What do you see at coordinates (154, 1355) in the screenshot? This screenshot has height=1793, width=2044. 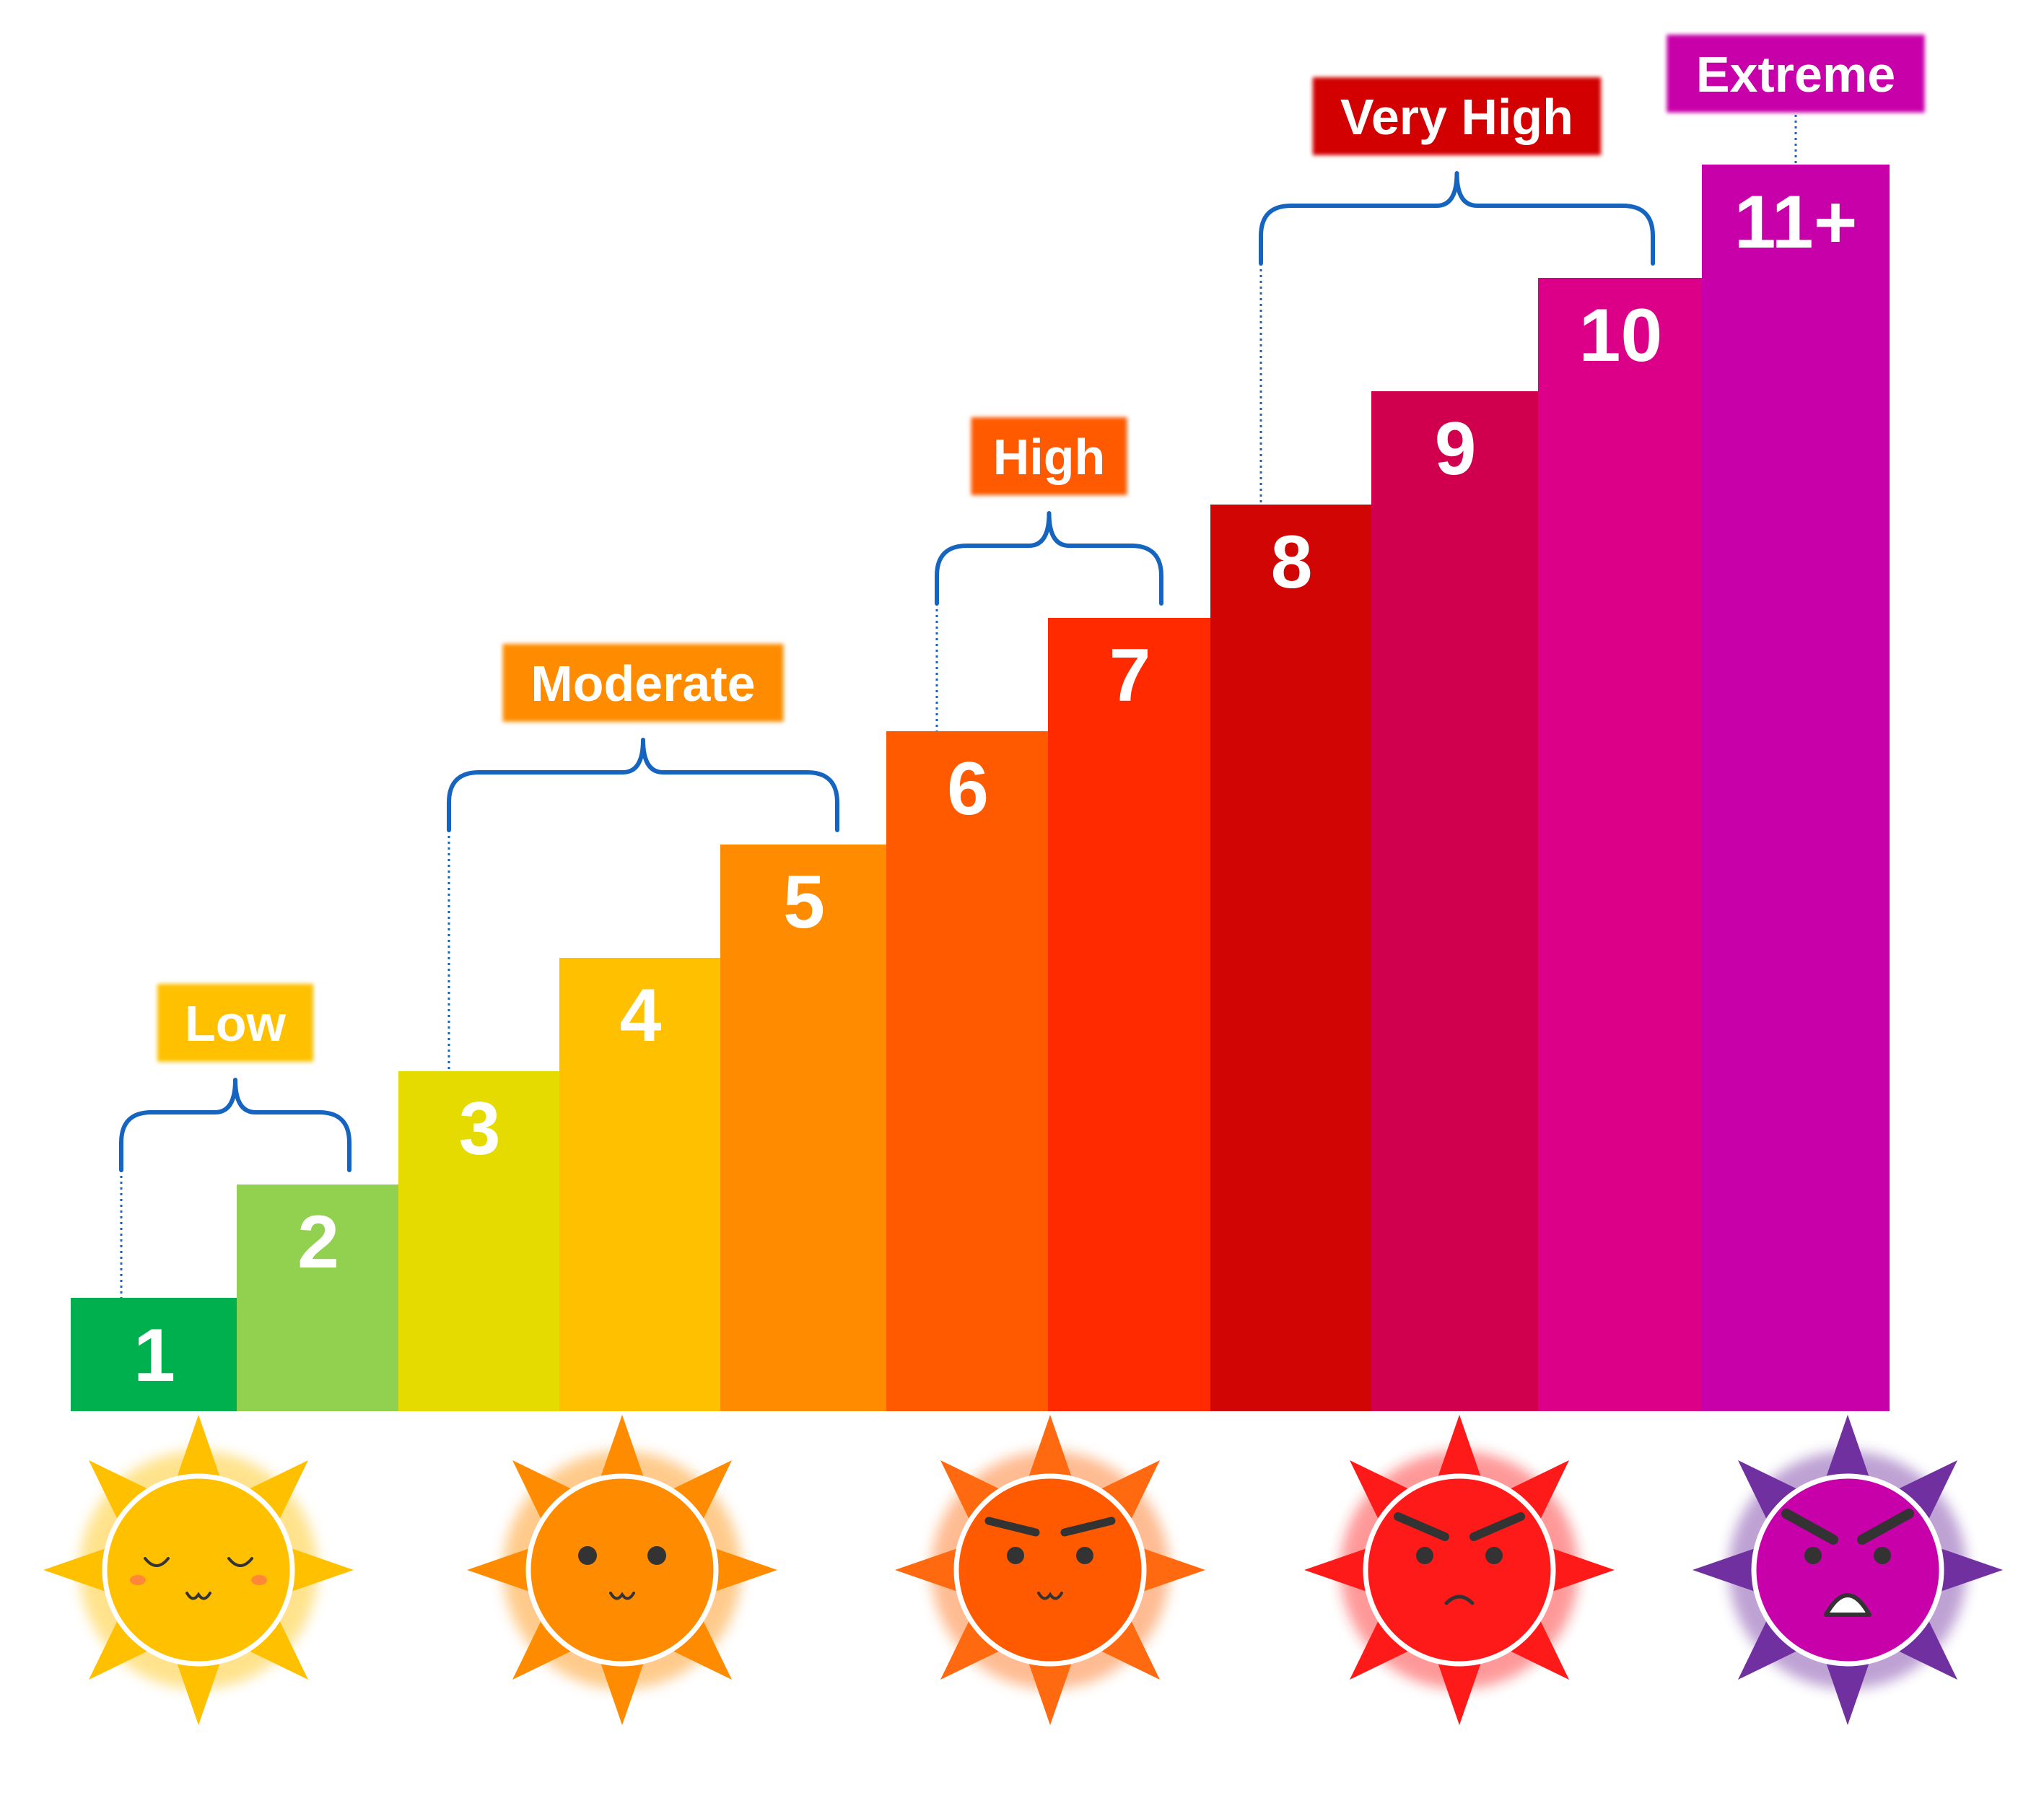 I see `bar-label-1: 1` at bounding box center [154, 1355].